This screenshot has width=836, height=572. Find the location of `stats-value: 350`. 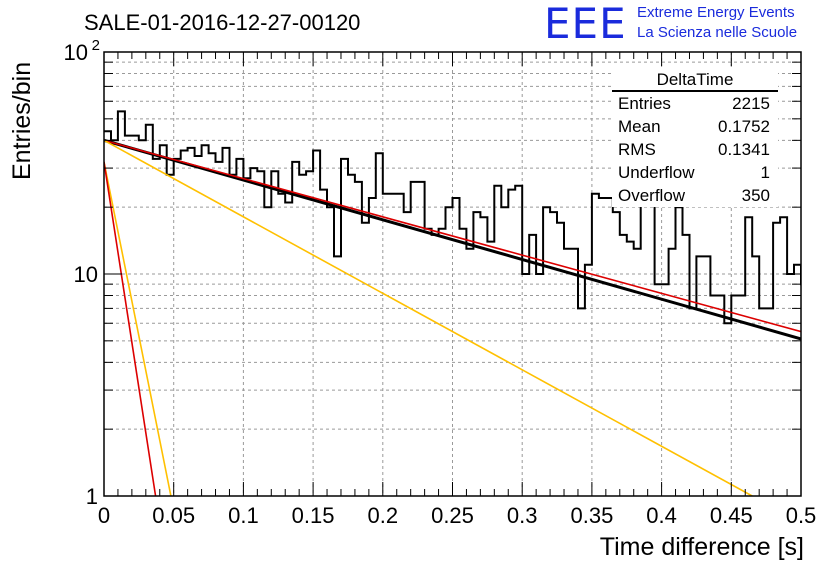

stats-value: 350 is located at coordinates (755, 195).